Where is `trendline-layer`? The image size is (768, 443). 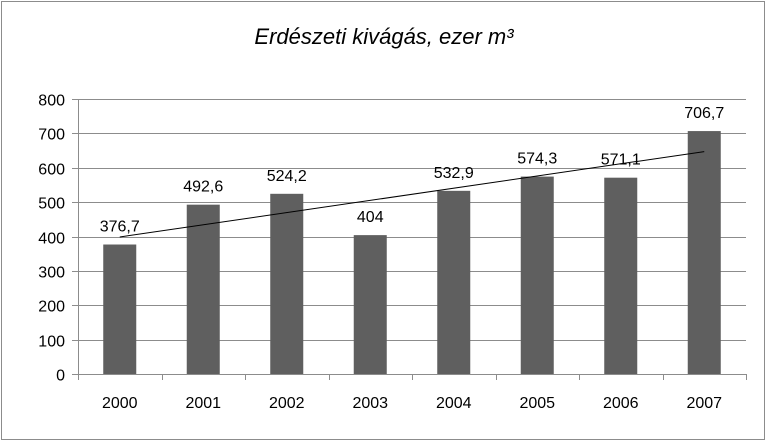
trendline-layer is located at coordinates (412, 194).